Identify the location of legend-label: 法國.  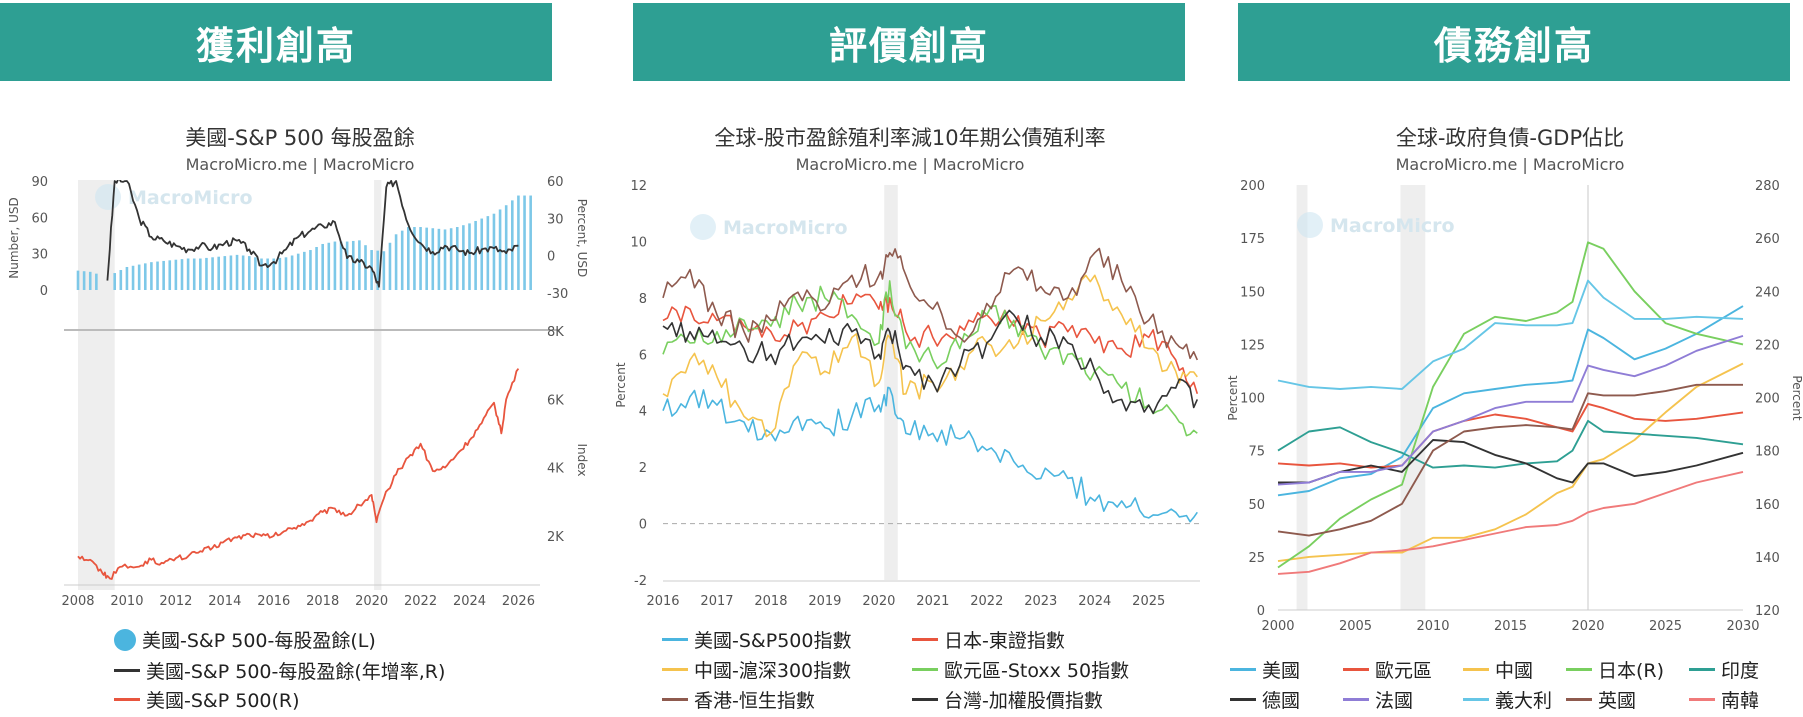
(1394, 701).